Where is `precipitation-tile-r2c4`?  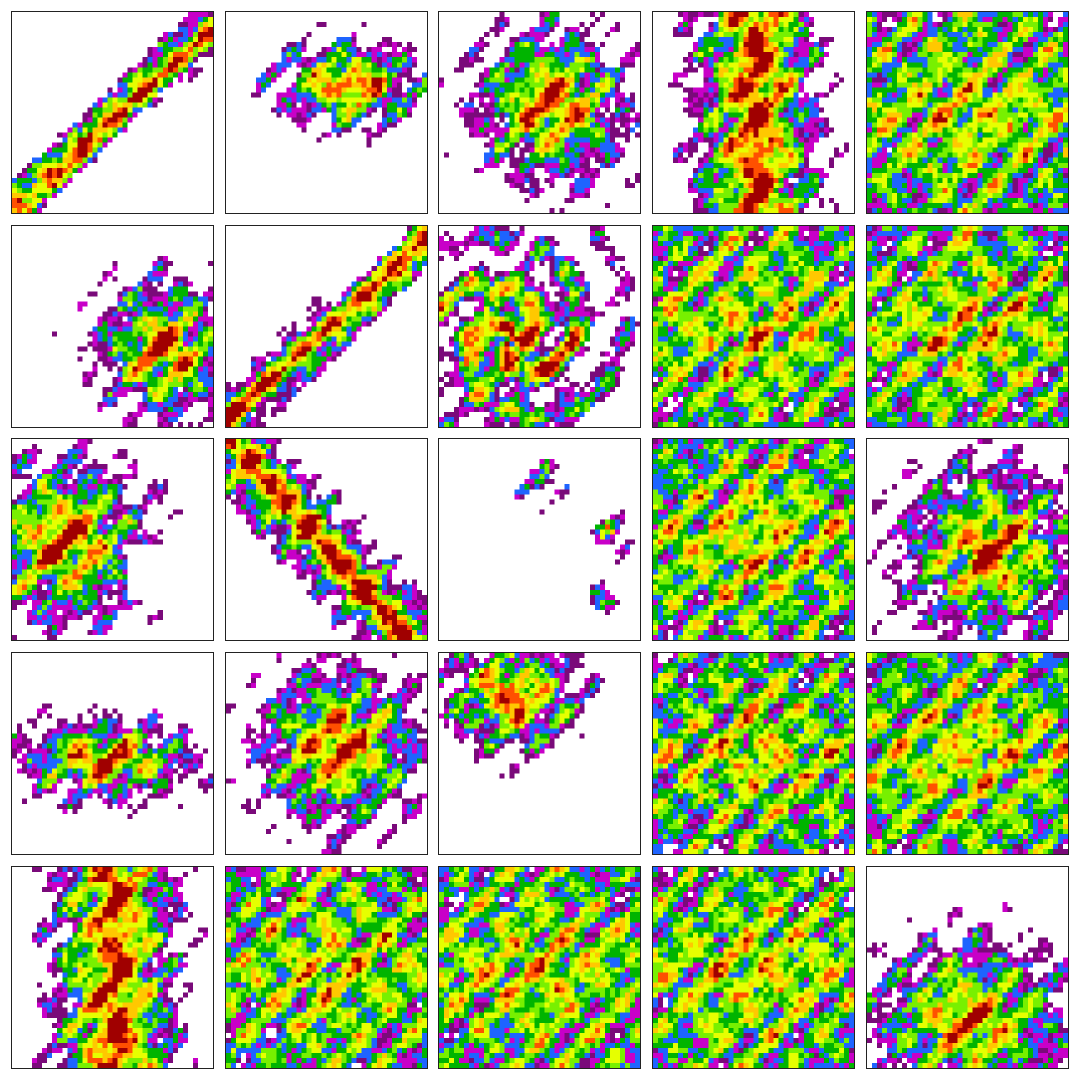
precipitation-tile-r2c4 is located at coordinates (753, 326).